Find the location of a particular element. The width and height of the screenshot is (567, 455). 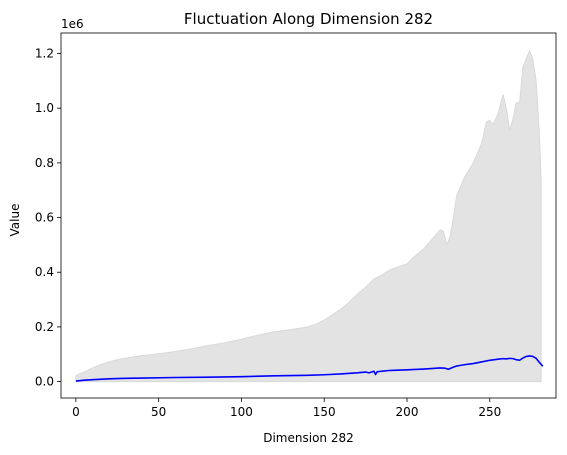

x-axis-label: Dimension 282 is located at coordinates (308, 438).